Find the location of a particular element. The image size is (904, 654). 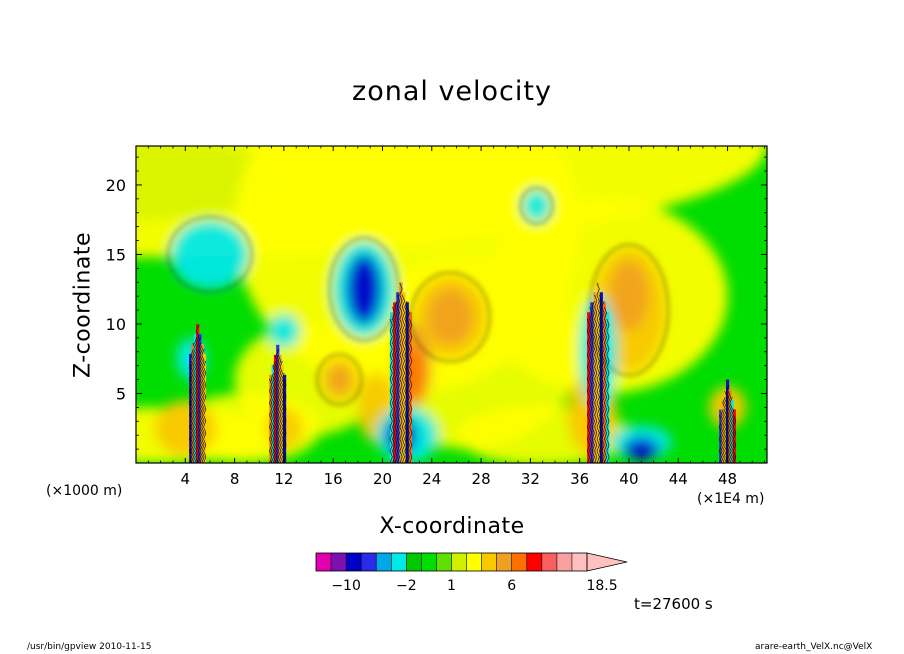

y-tick-label: 15 is located at coordinates (116, 254).